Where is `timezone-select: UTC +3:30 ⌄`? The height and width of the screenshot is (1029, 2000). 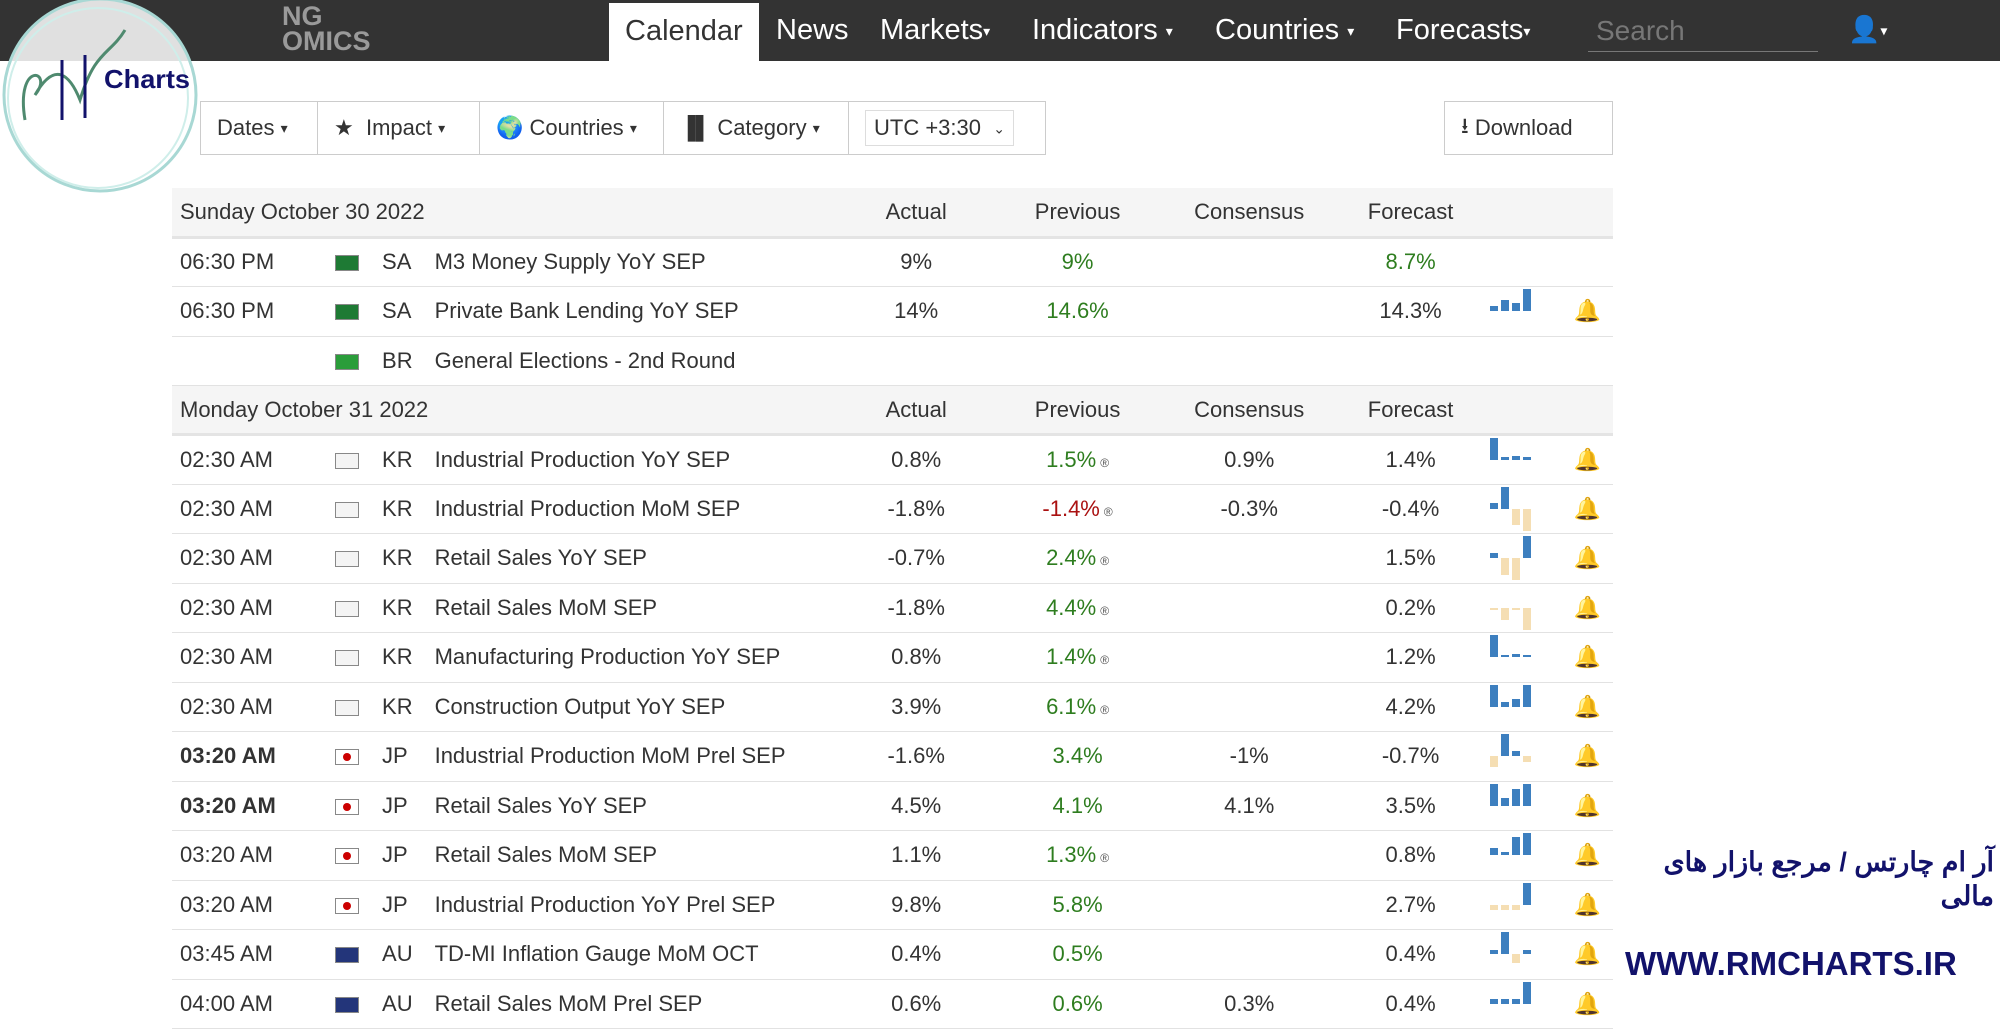 timezone-select: UTC +3:30 ⌄ is located at coordinates (939, 128).